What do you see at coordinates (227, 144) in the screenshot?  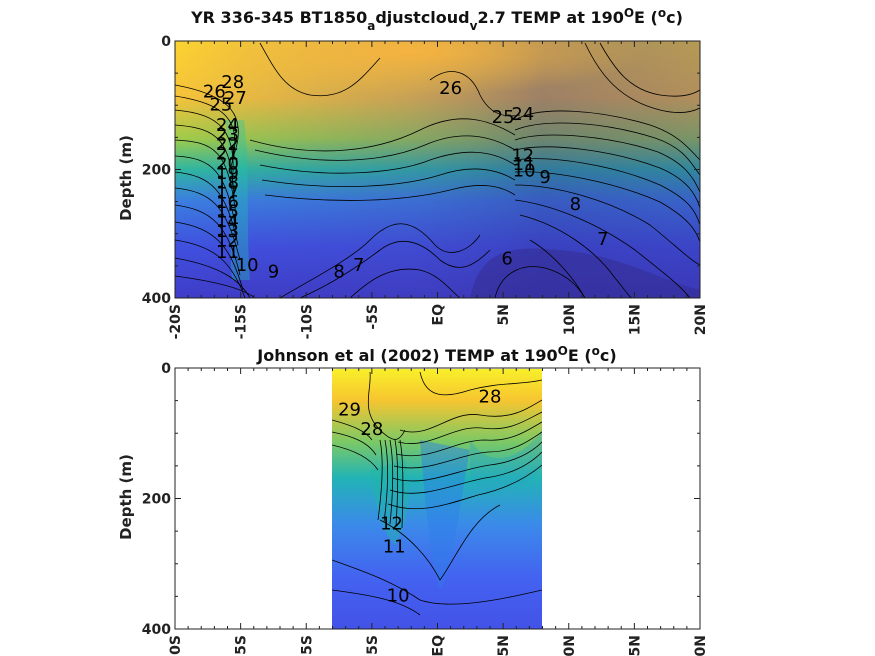 I see `top-contour-label: 22` at bounding box center [227, 144].